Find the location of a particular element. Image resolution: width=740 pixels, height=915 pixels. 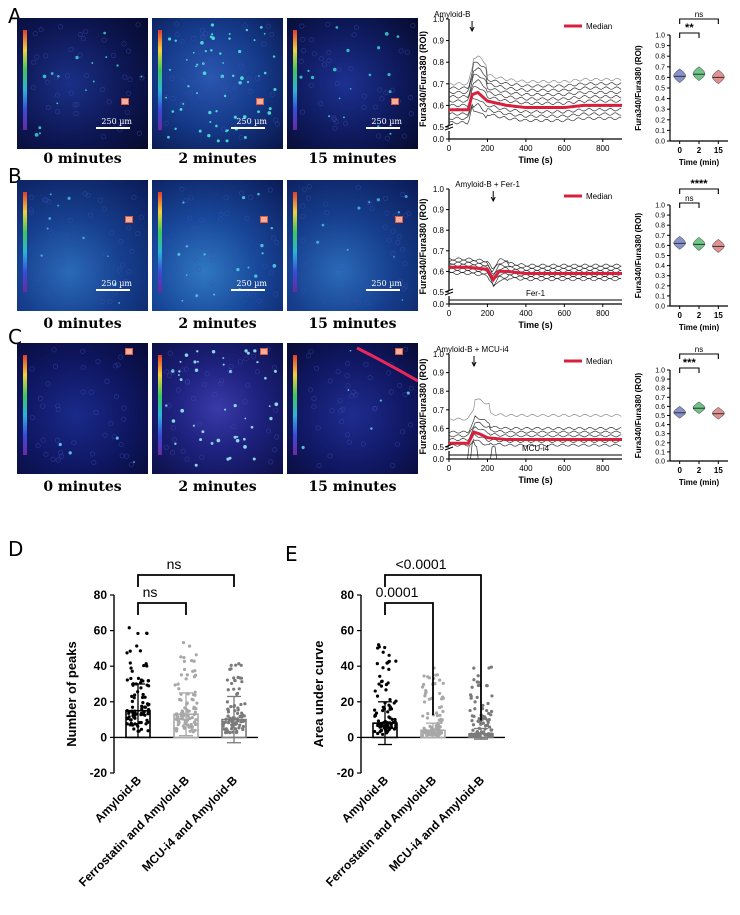

violin is located at coordinates (718, 245).